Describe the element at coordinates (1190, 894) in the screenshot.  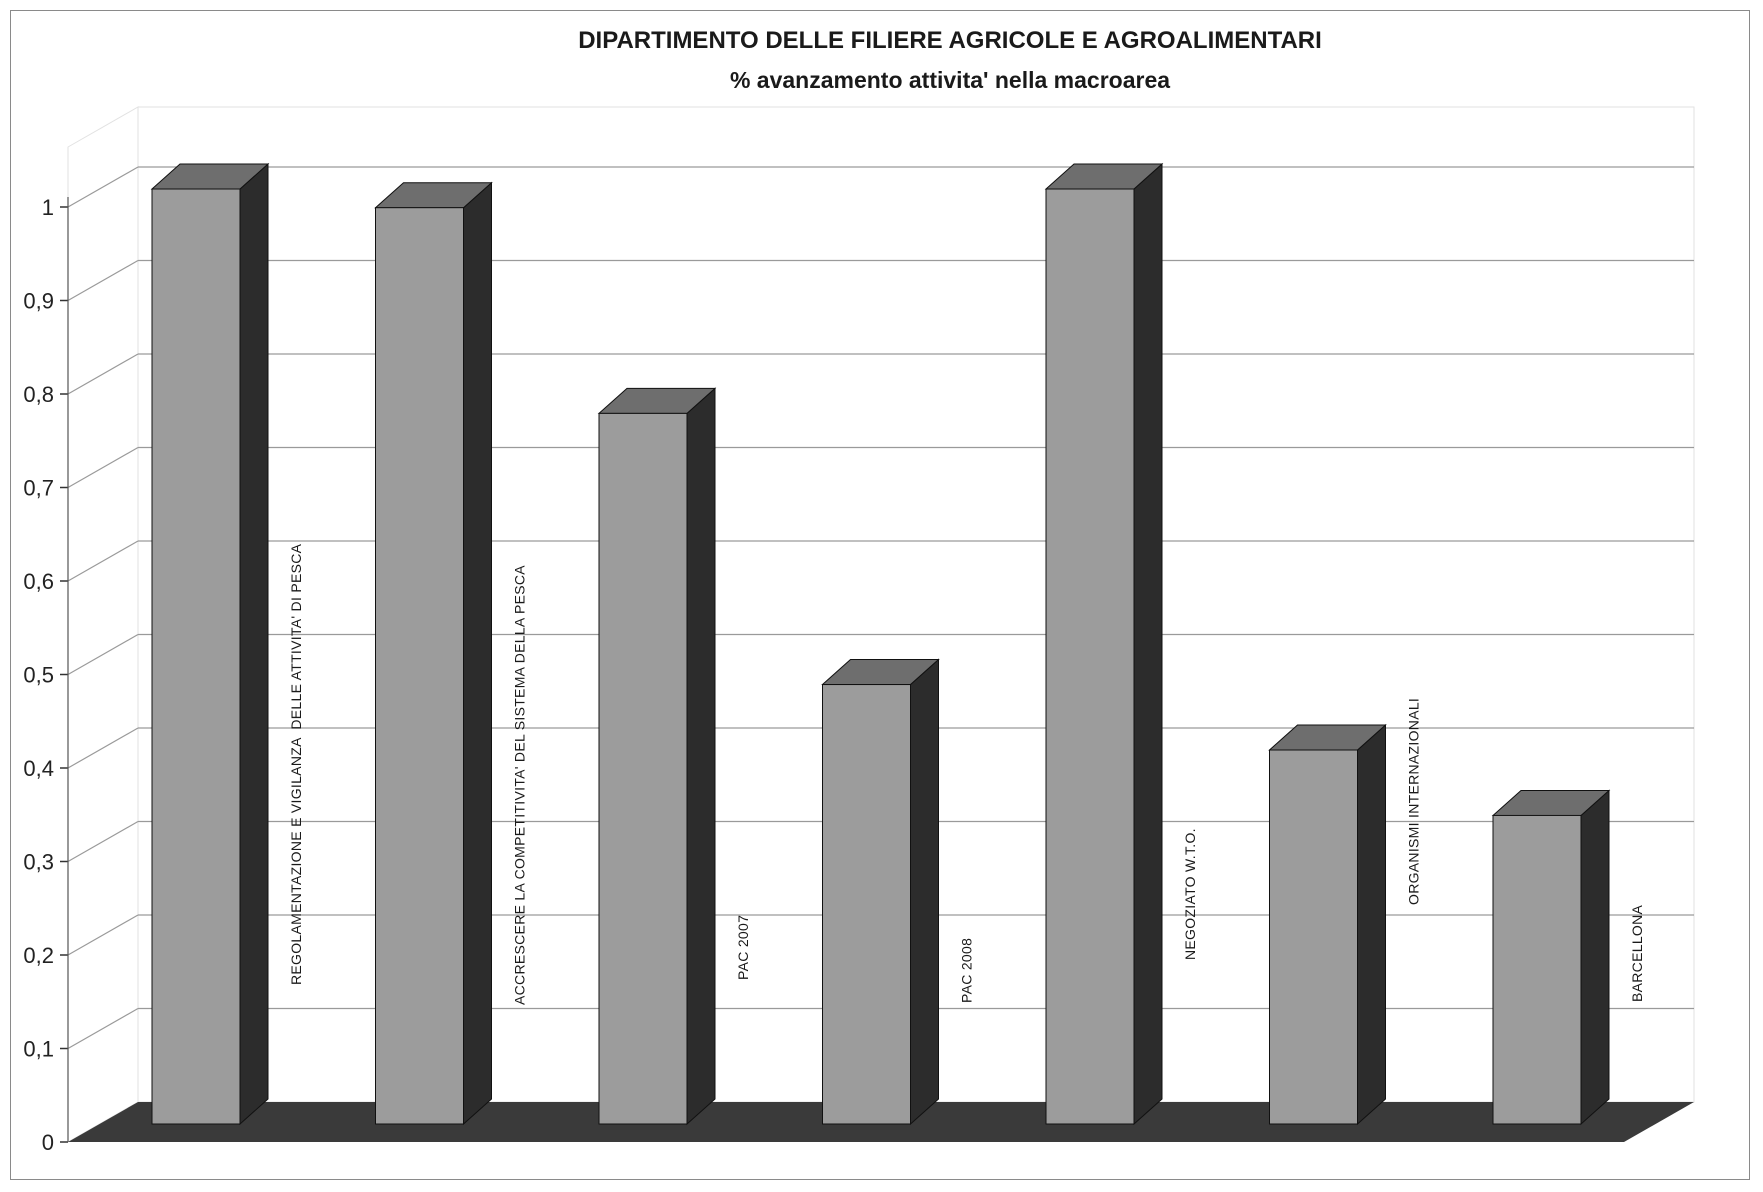
I see `category-label: NEGOZIATO W.T.O.` at that location.